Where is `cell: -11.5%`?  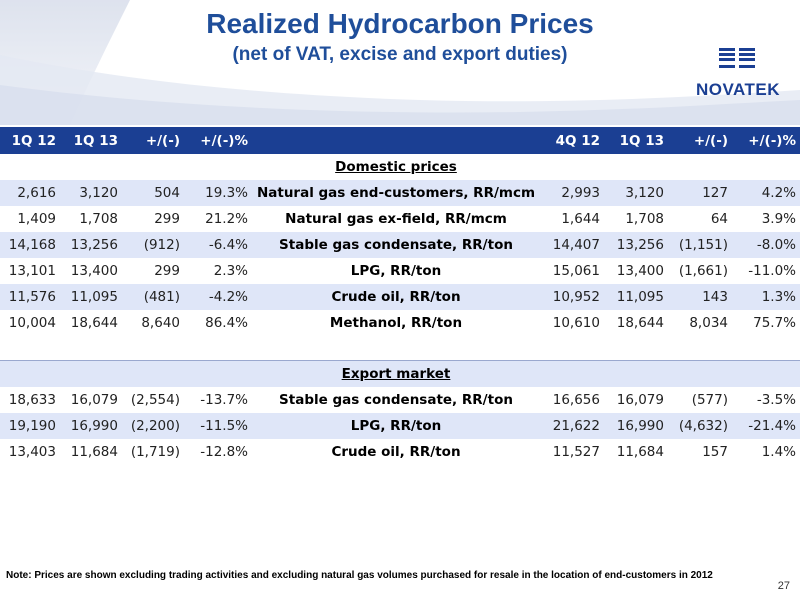 cell: -11.5% is located at coordinates (218, 426).